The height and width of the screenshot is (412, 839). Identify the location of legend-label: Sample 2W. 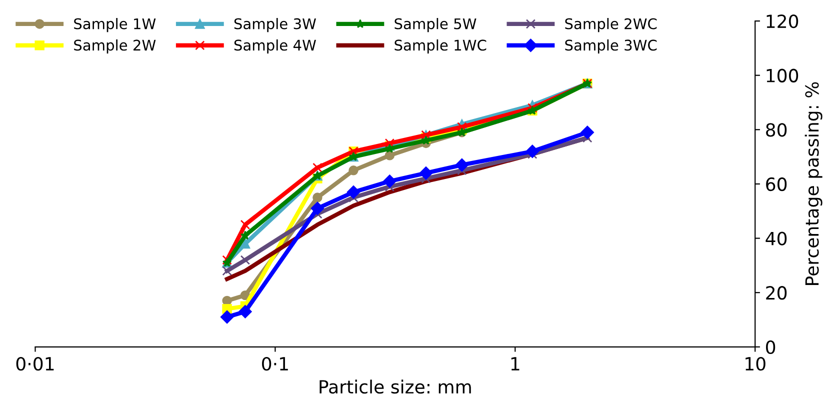
(115, 46).